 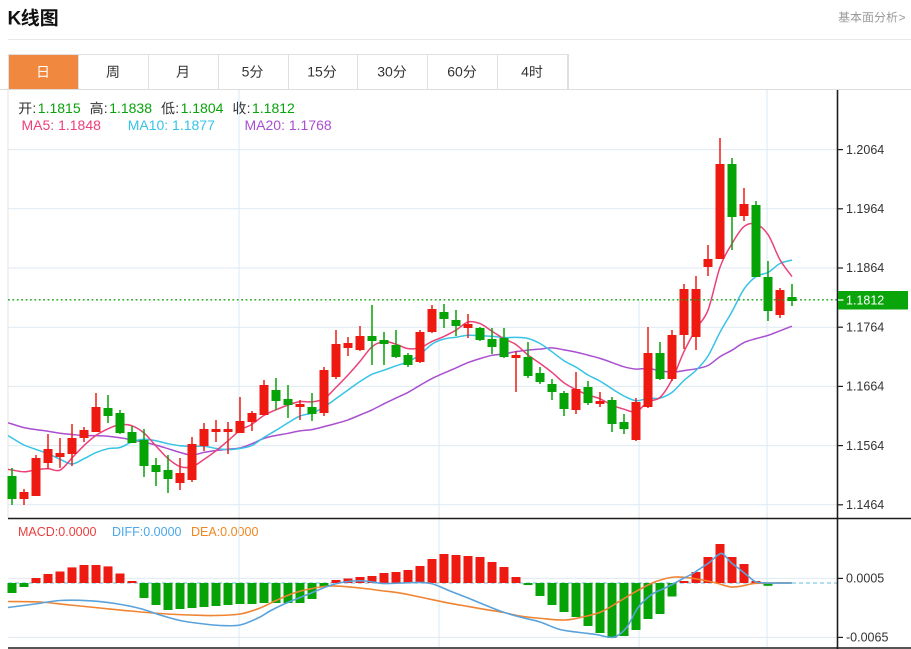 What do you see at coordinates (865, 579) in the screenshot?
I see `svg-text: 0.0005` at bounding box center [865, 579].